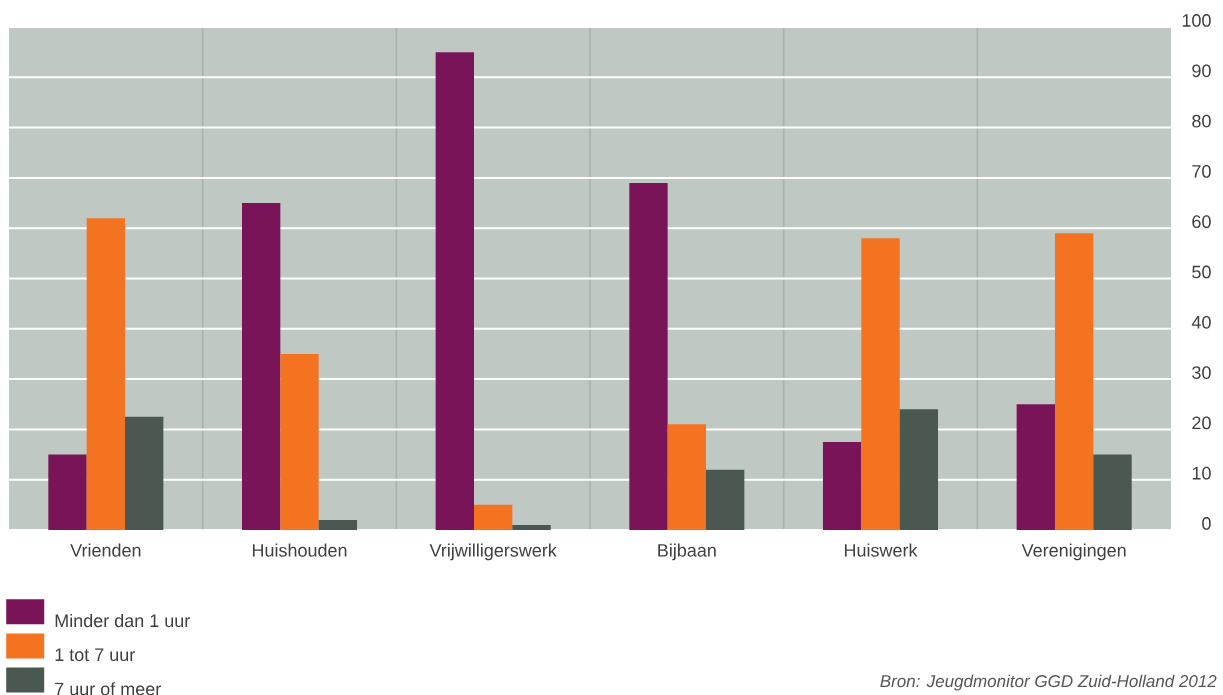  I want to click on x-tick-label: Verenigingen, so click(1073, 552).